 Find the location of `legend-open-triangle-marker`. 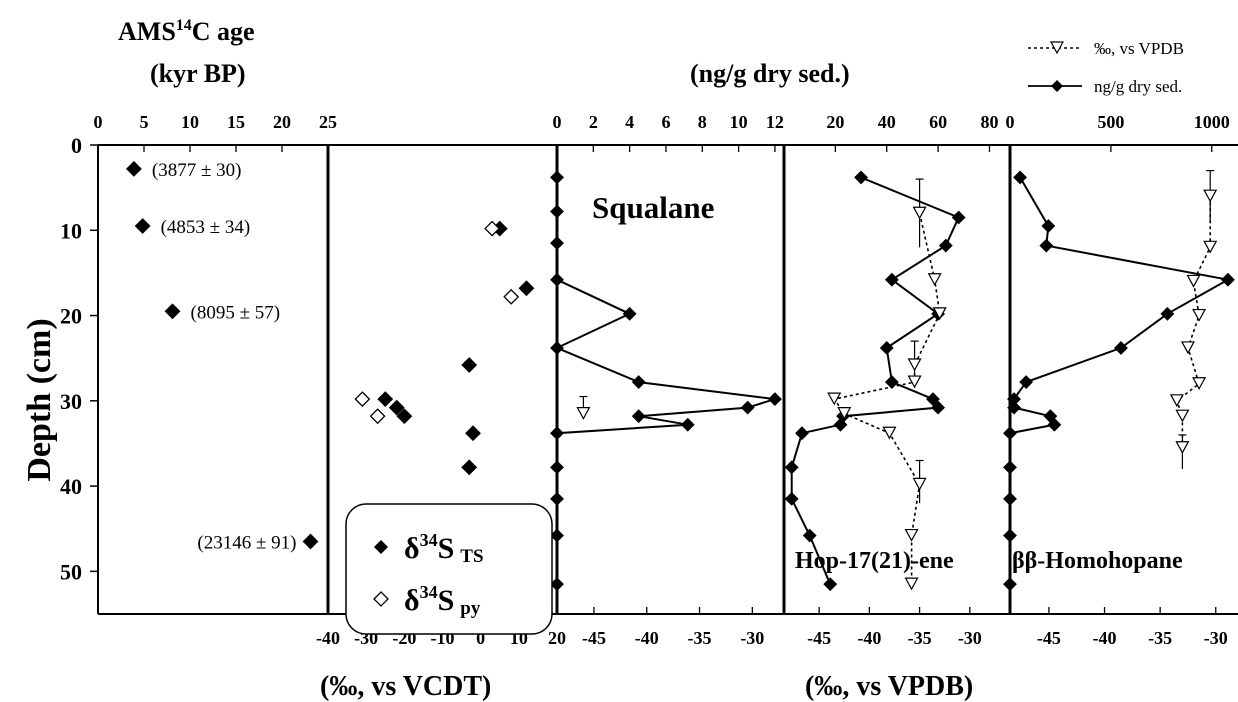

legend-open-triangle-marker is located at coordinates (1057, 48).